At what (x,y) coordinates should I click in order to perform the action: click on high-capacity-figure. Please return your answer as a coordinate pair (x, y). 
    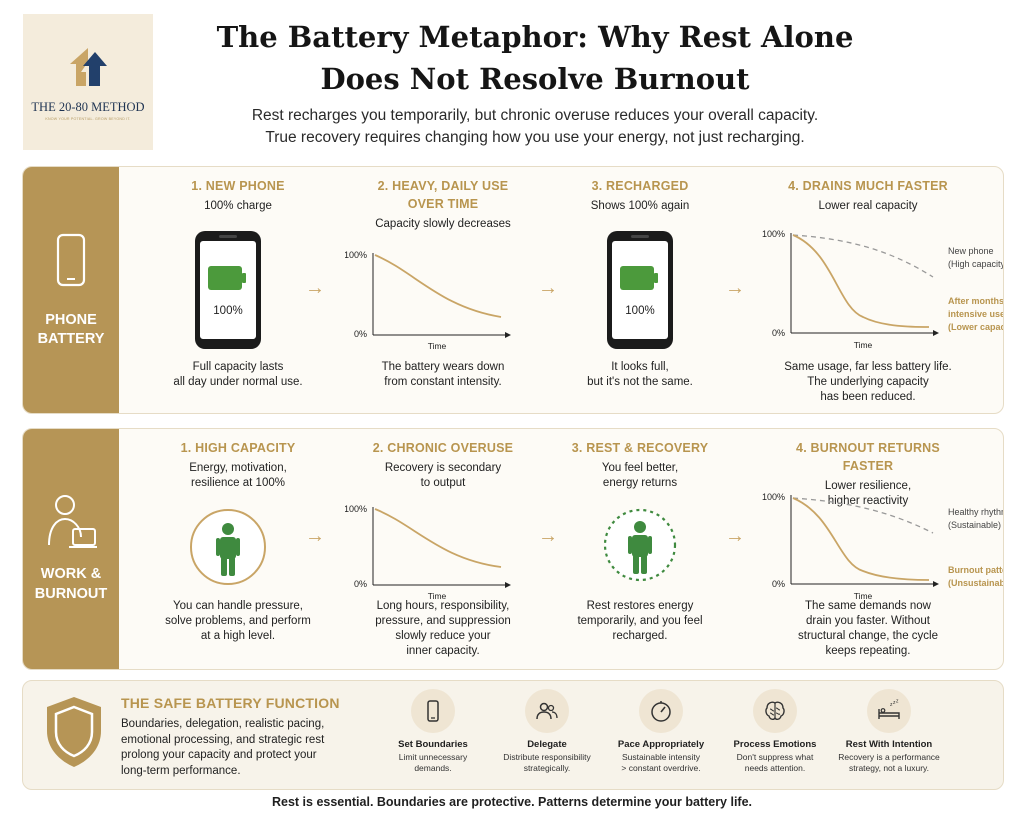
    Looking at the image, I should click on (228, 547).